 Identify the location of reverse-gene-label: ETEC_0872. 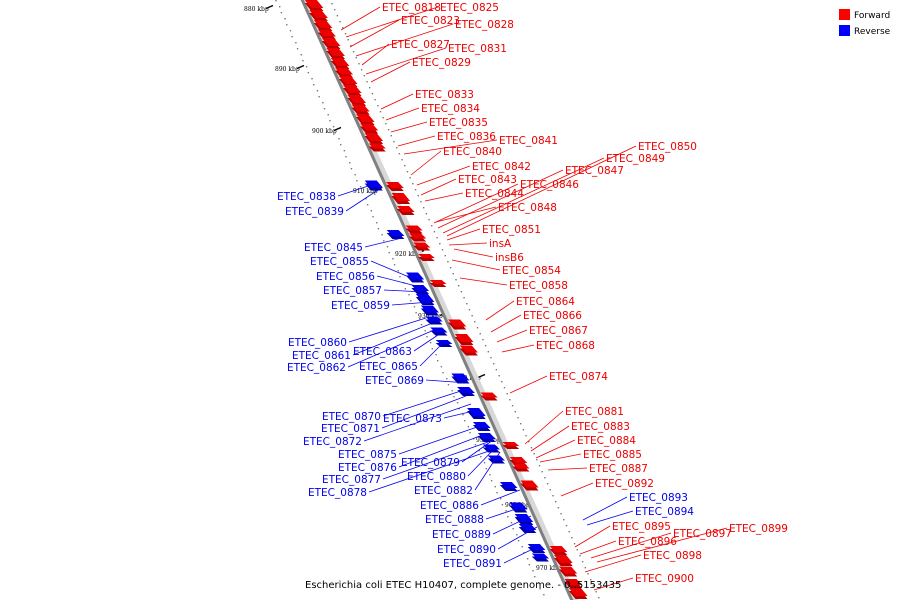
(332, 442).